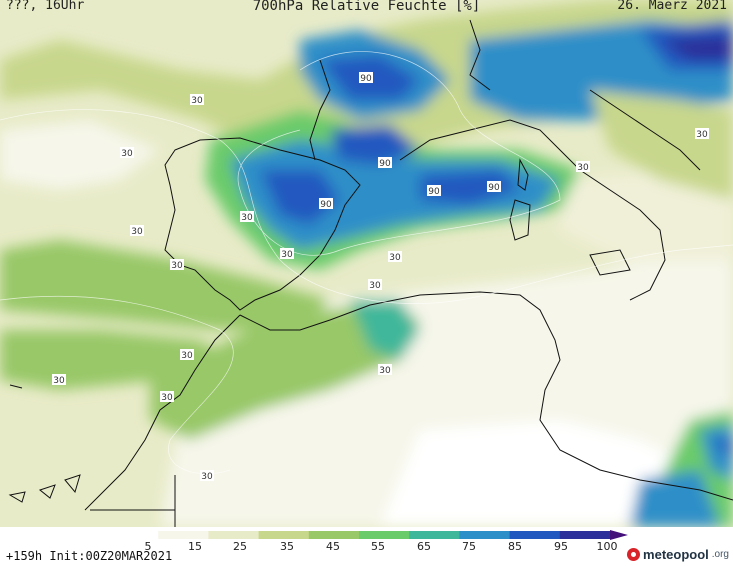 The height and width of the screenshot is (566, 733). I want to click on forecast-time: ???, 16Uhr, so click(45, 6).